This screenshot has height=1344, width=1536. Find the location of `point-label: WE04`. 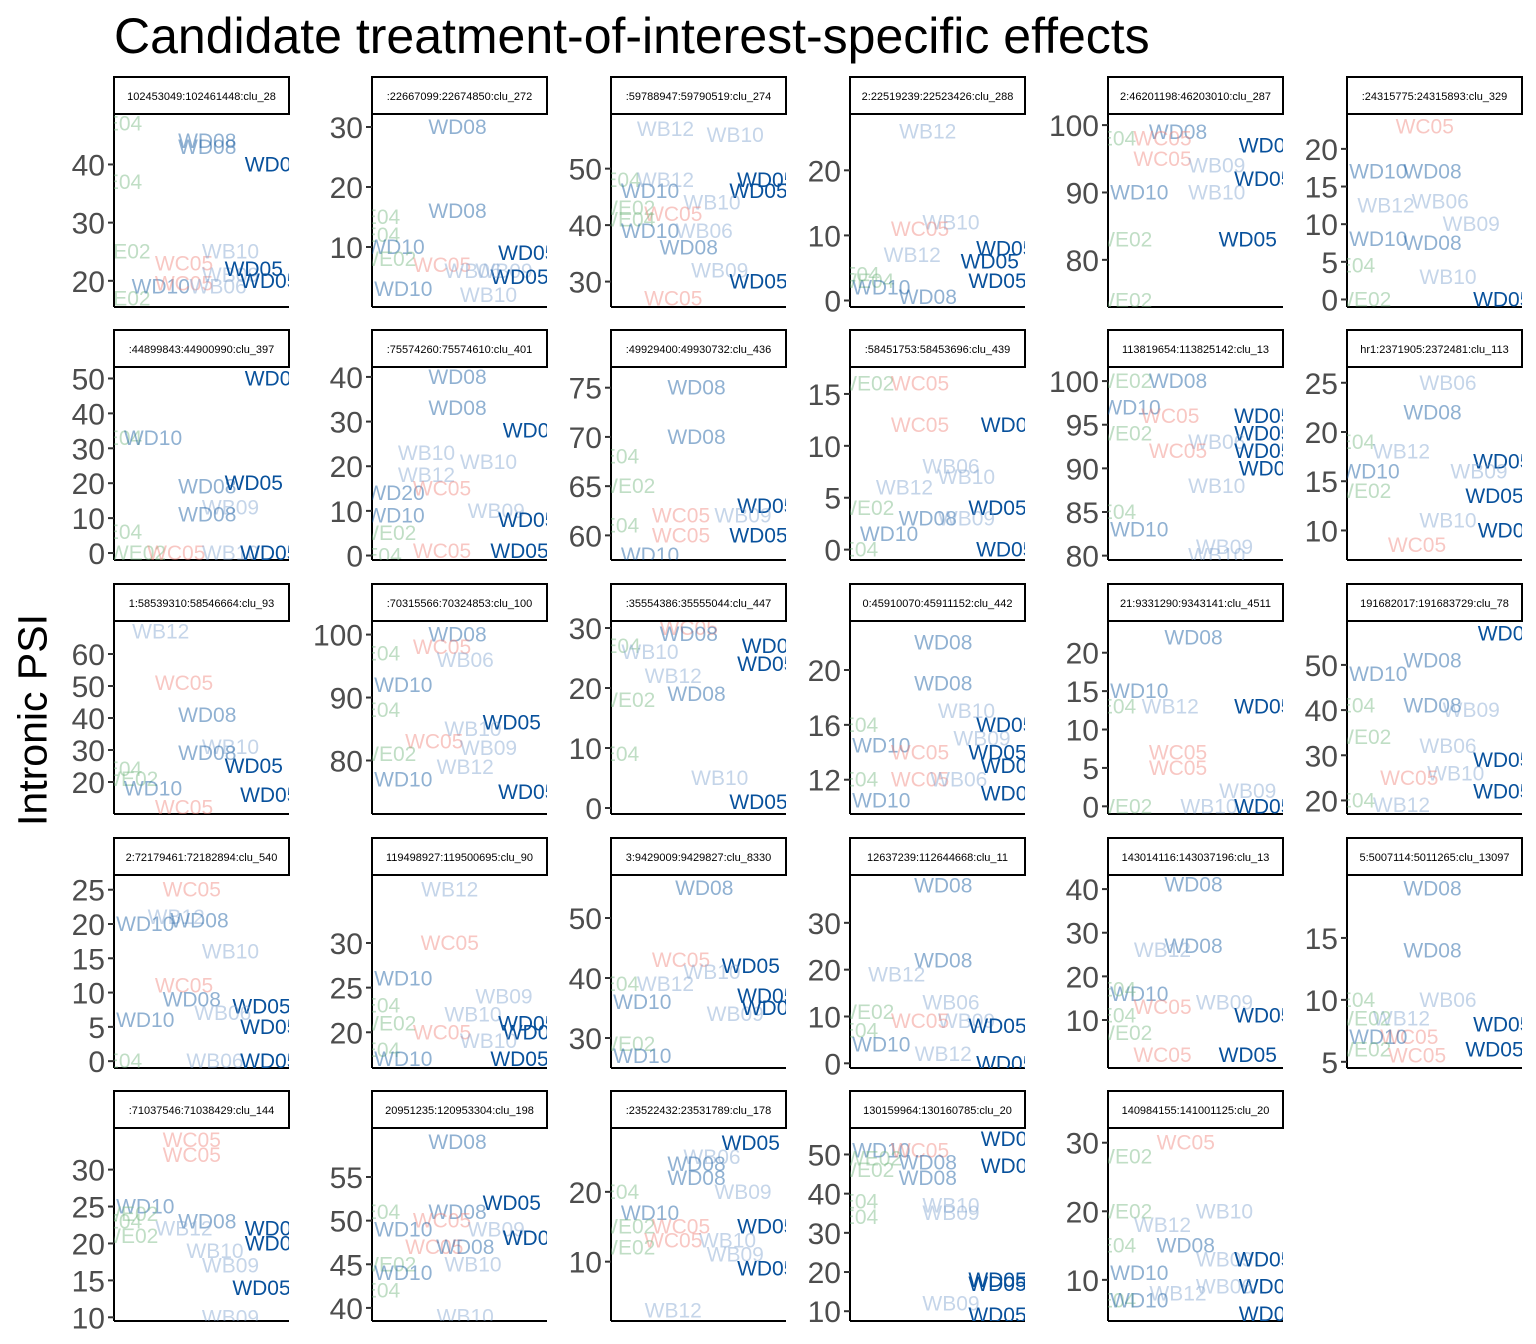

point-label: WE04 is located at coordinates (627, 219).